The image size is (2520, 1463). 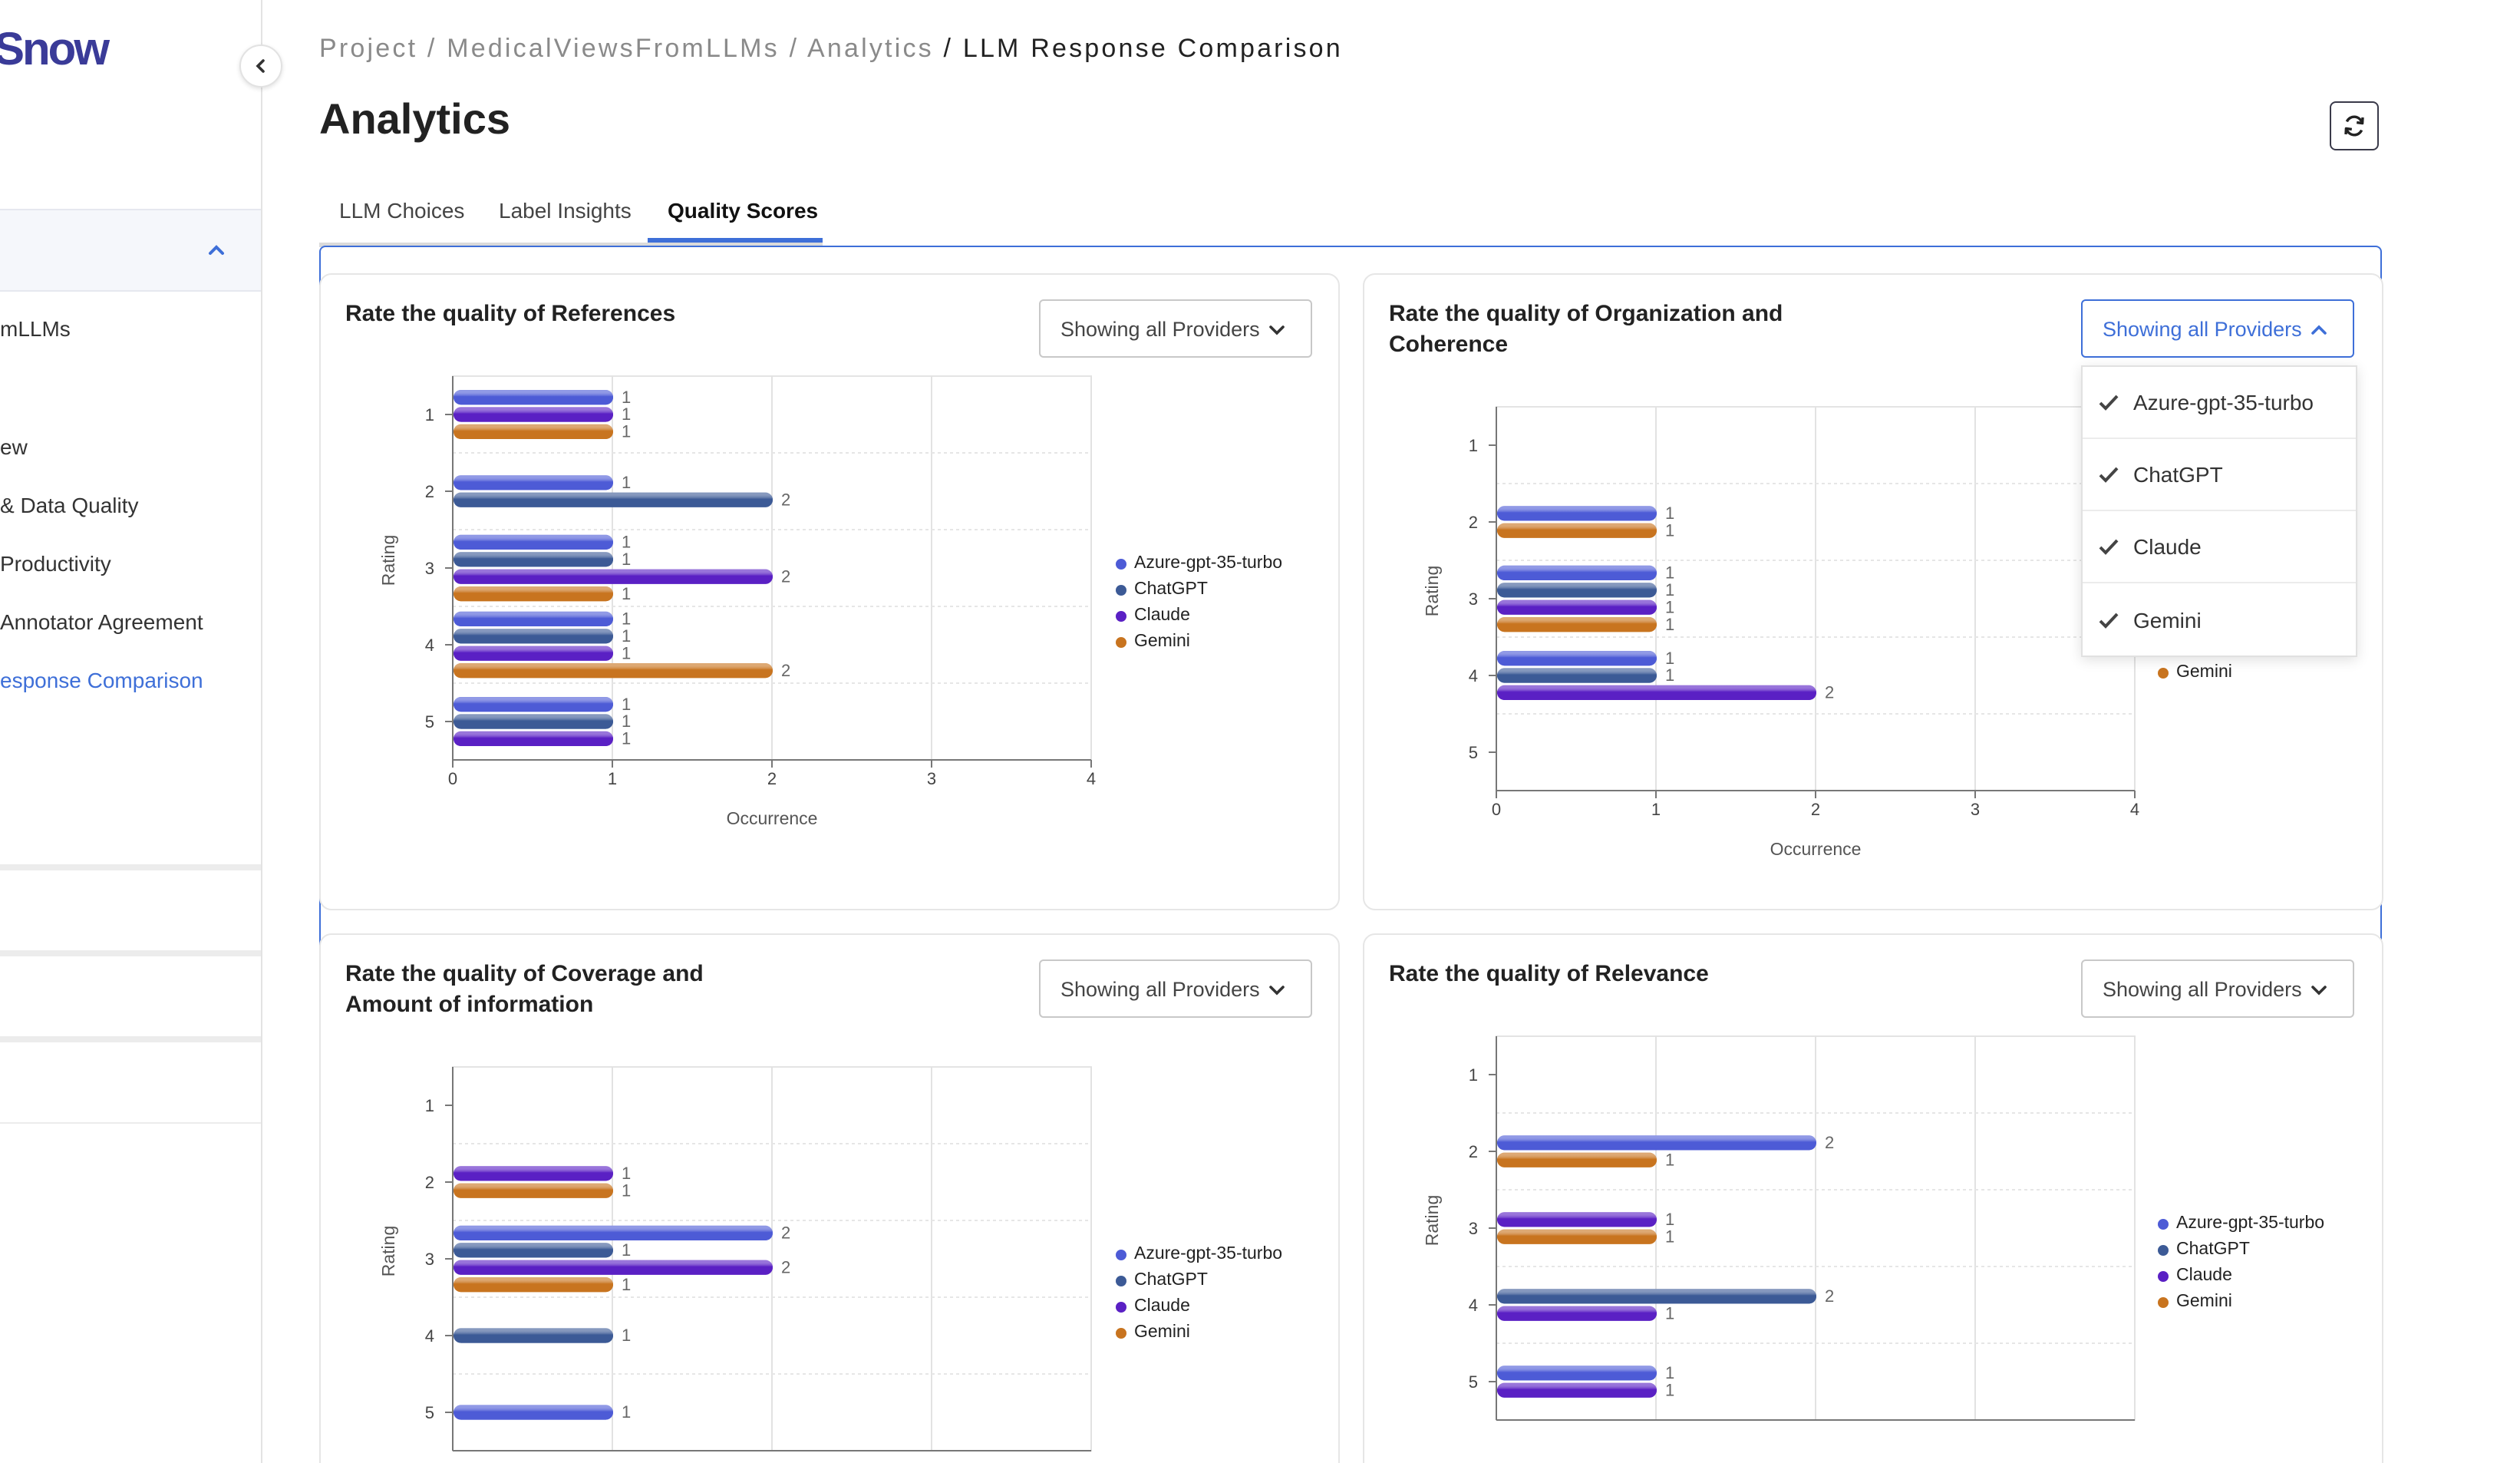 I want to click on sidebar-item-response-comparison: esponse Comparison, so click(x=101, y=680).